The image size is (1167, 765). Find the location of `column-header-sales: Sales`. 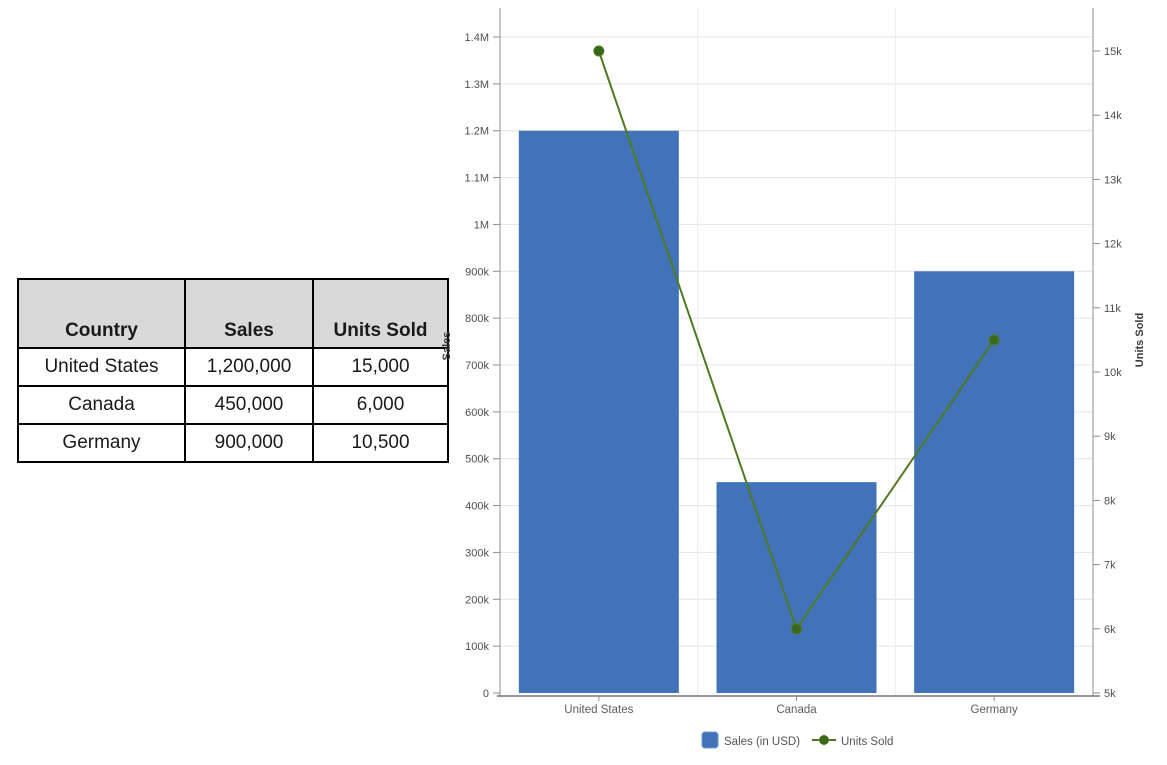

column-header-sales: Sales is located at coordinates (249, 313).